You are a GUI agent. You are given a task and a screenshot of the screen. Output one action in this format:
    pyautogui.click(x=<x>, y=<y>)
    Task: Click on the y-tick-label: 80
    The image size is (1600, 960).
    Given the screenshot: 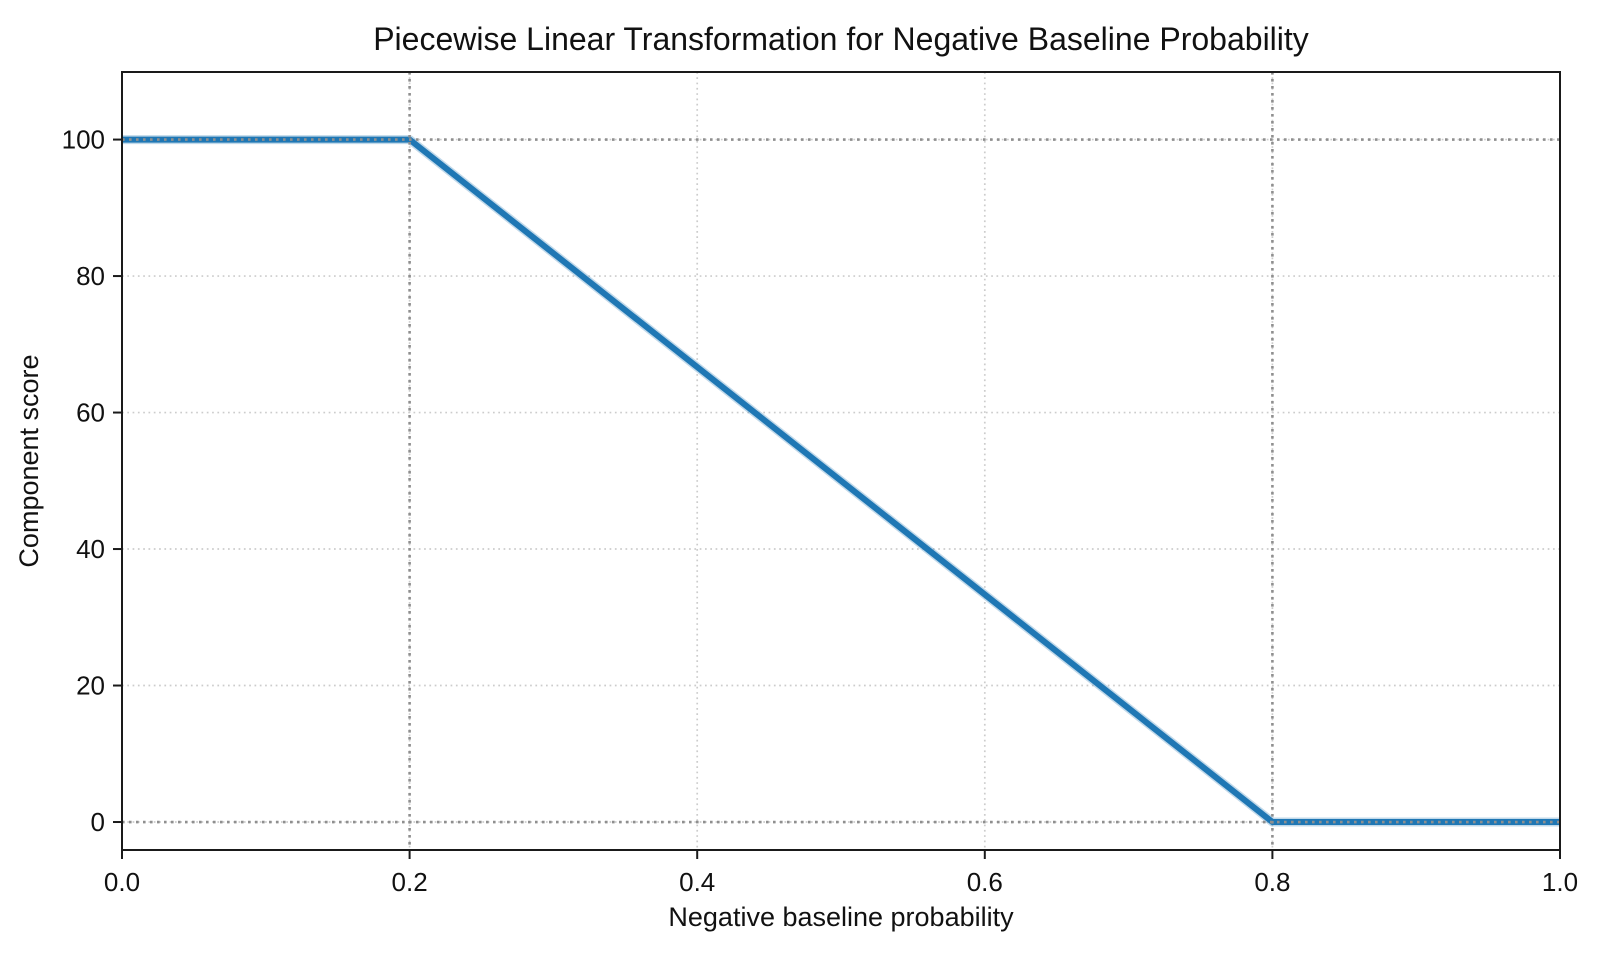 What is the action you would take?
    pyautogui.click(x=90, y=276)
    